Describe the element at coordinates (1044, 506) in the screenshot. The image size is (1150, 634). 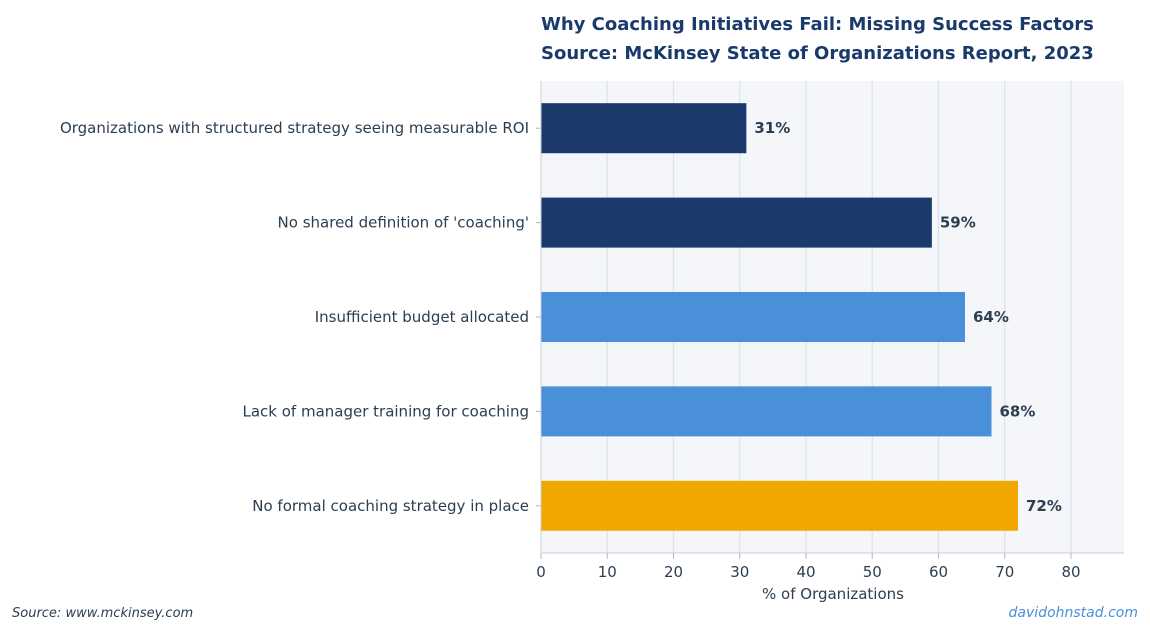
I see `value-label-5: 72%` at that location.